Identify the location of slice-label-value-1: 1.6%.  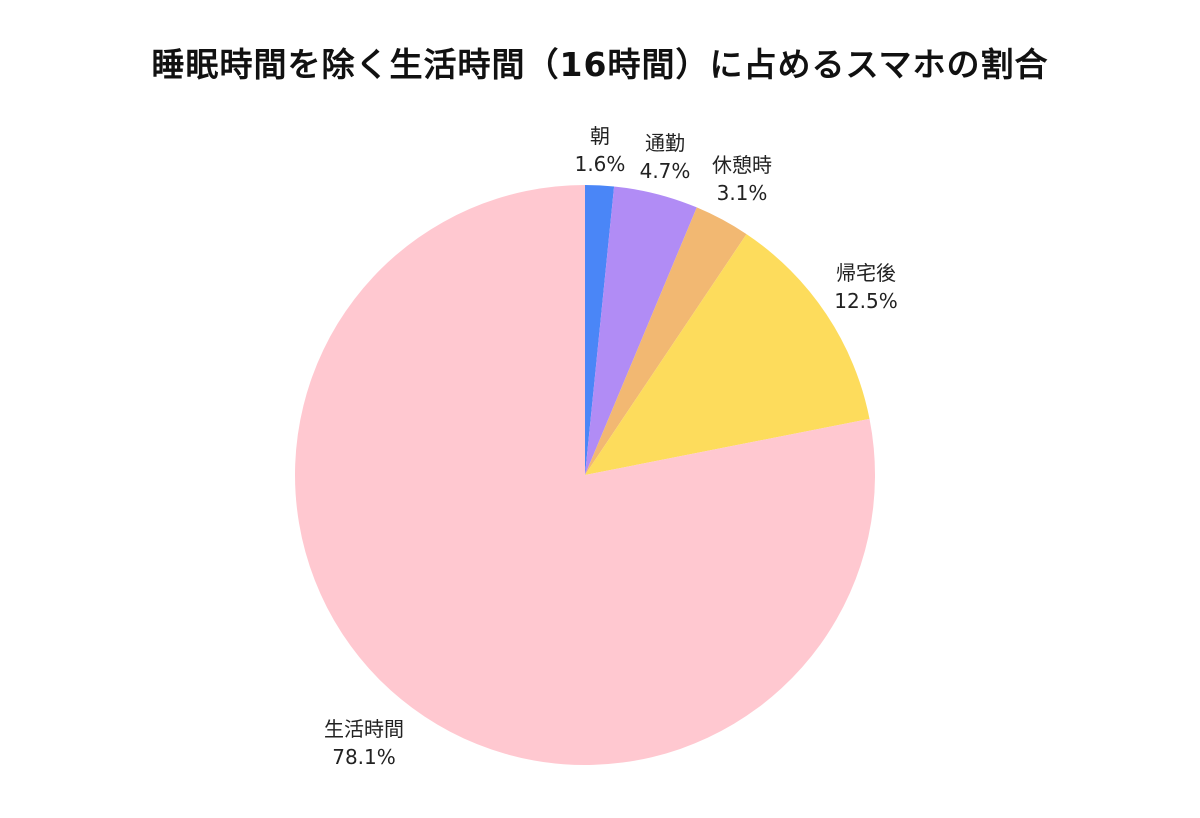
(600, 164).